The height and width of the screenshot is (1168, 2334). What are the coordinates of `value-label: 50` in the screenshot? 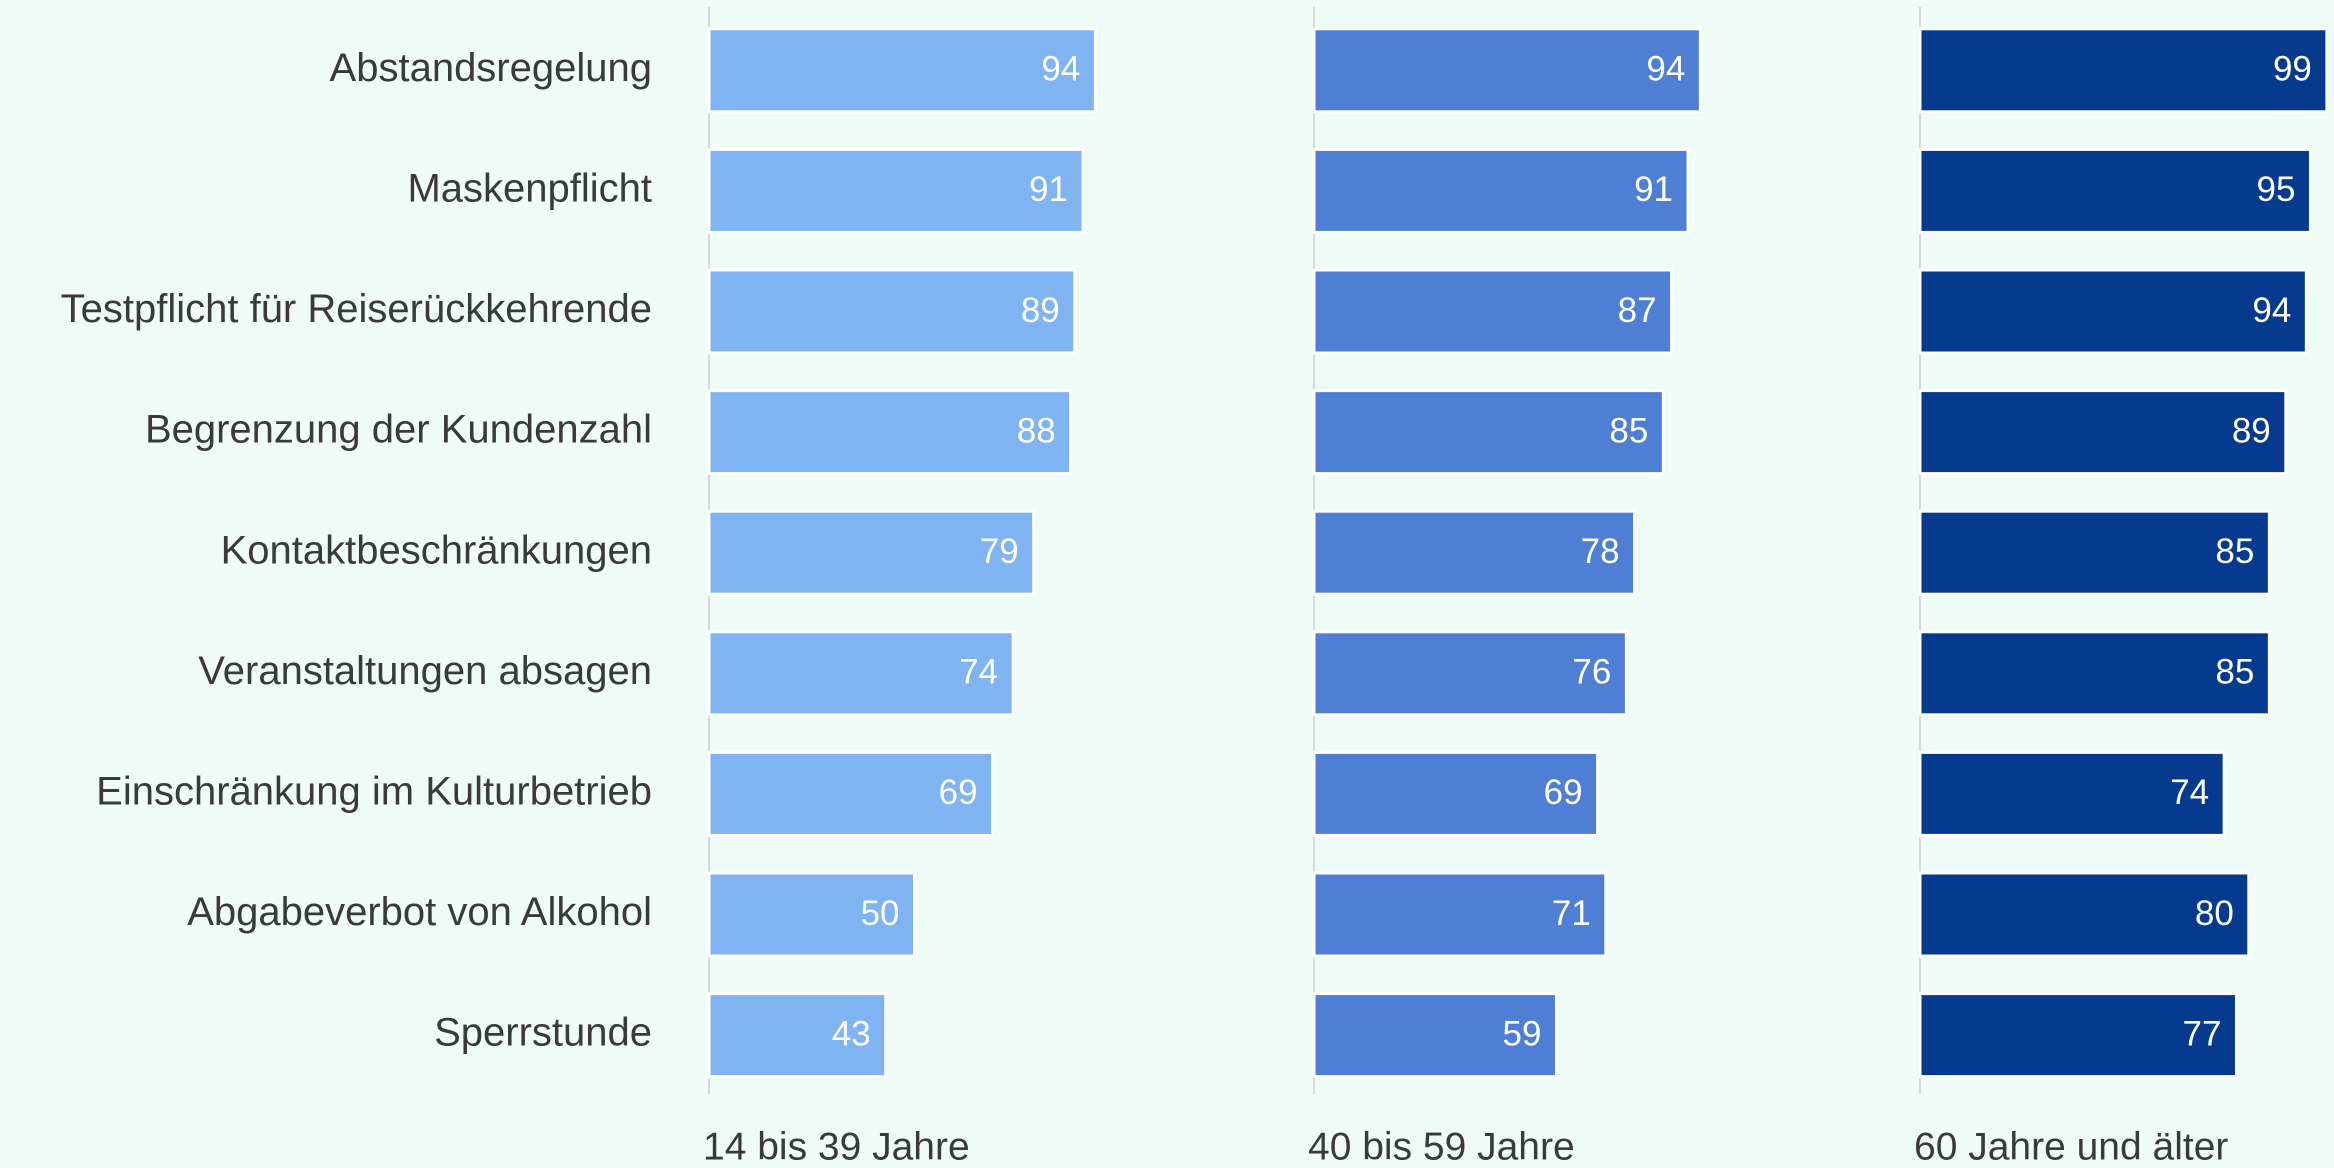 It's located at (880, 913).